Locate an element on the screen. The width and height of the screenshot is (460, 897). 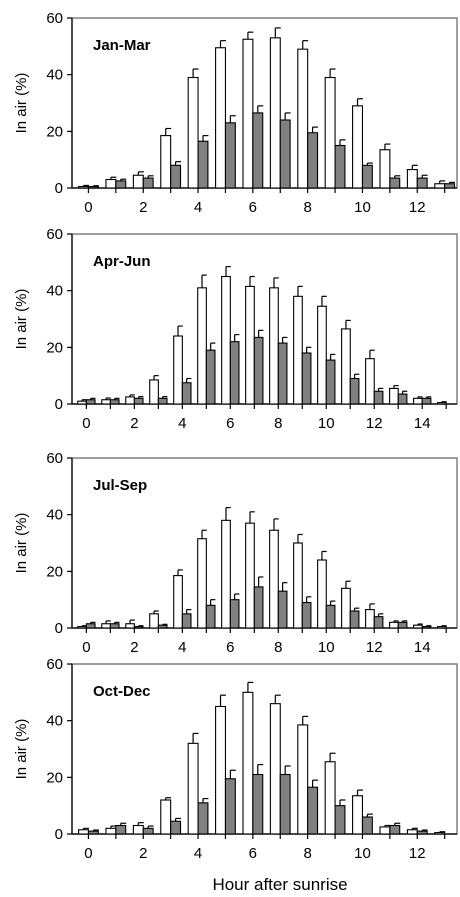
panel-title: Oct-Dec is located at coordinates (122, 691).